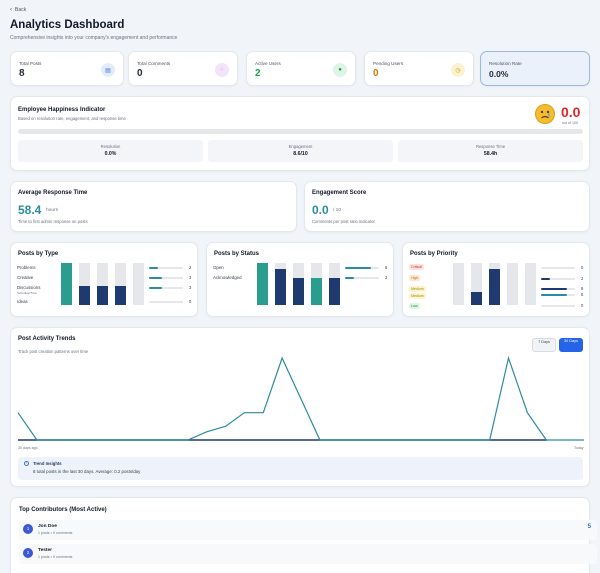  I want to click on type-row-label: Creative, so click(25, 277).